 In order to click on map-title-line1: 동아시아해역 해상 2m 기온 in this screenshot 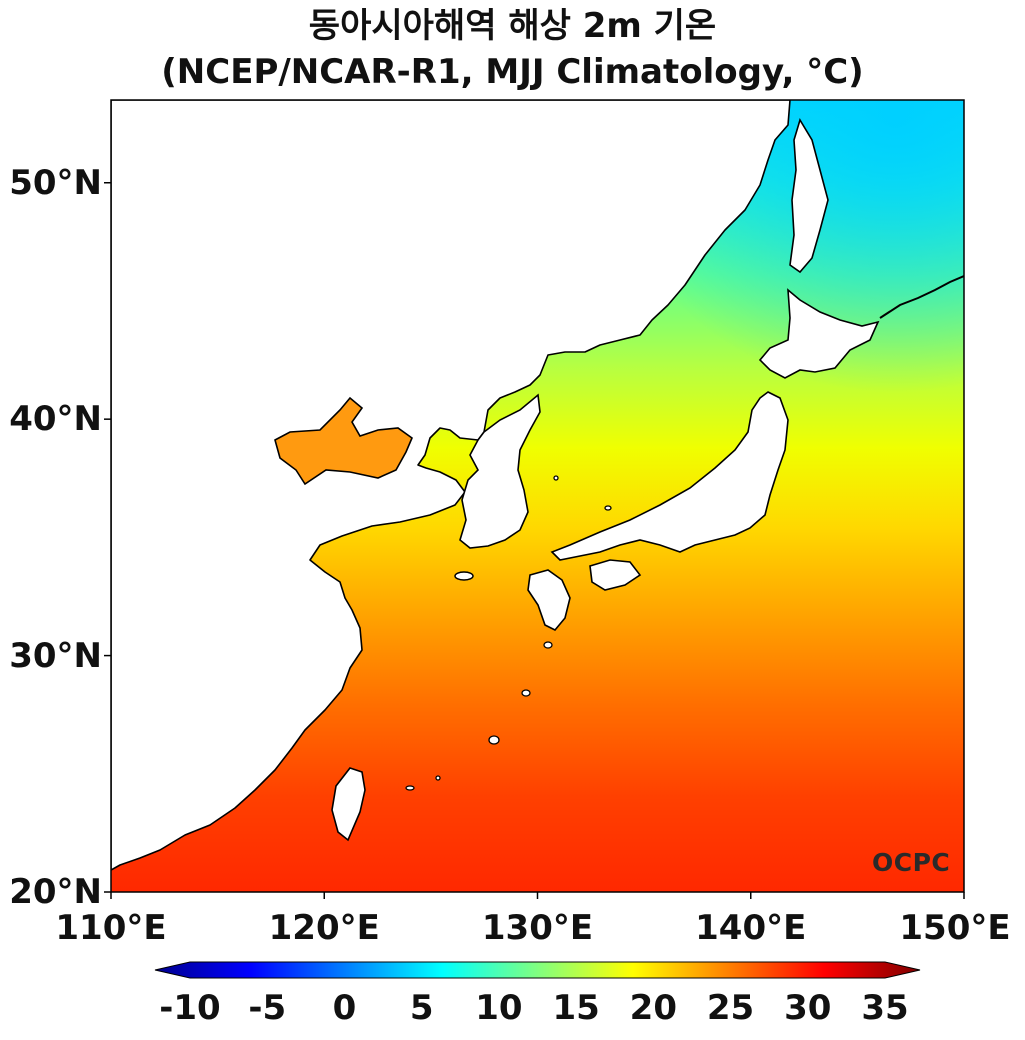, I will do `click(512, 26)`.